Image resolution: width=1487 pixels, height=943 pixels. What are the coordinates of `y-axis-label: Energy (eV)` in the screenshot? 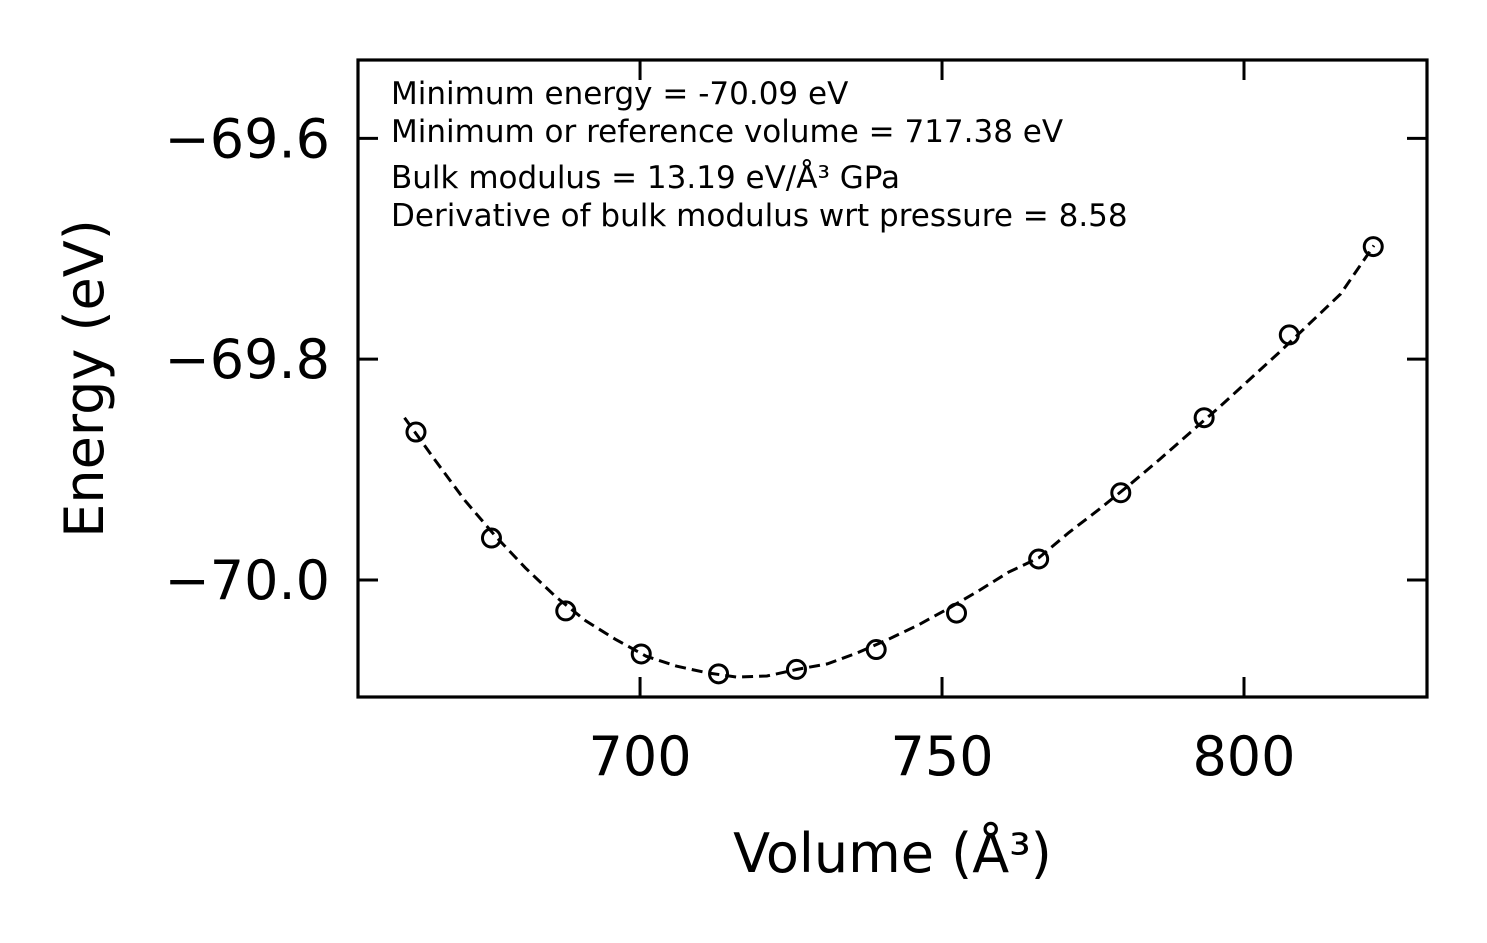 It's located at (84, 378).